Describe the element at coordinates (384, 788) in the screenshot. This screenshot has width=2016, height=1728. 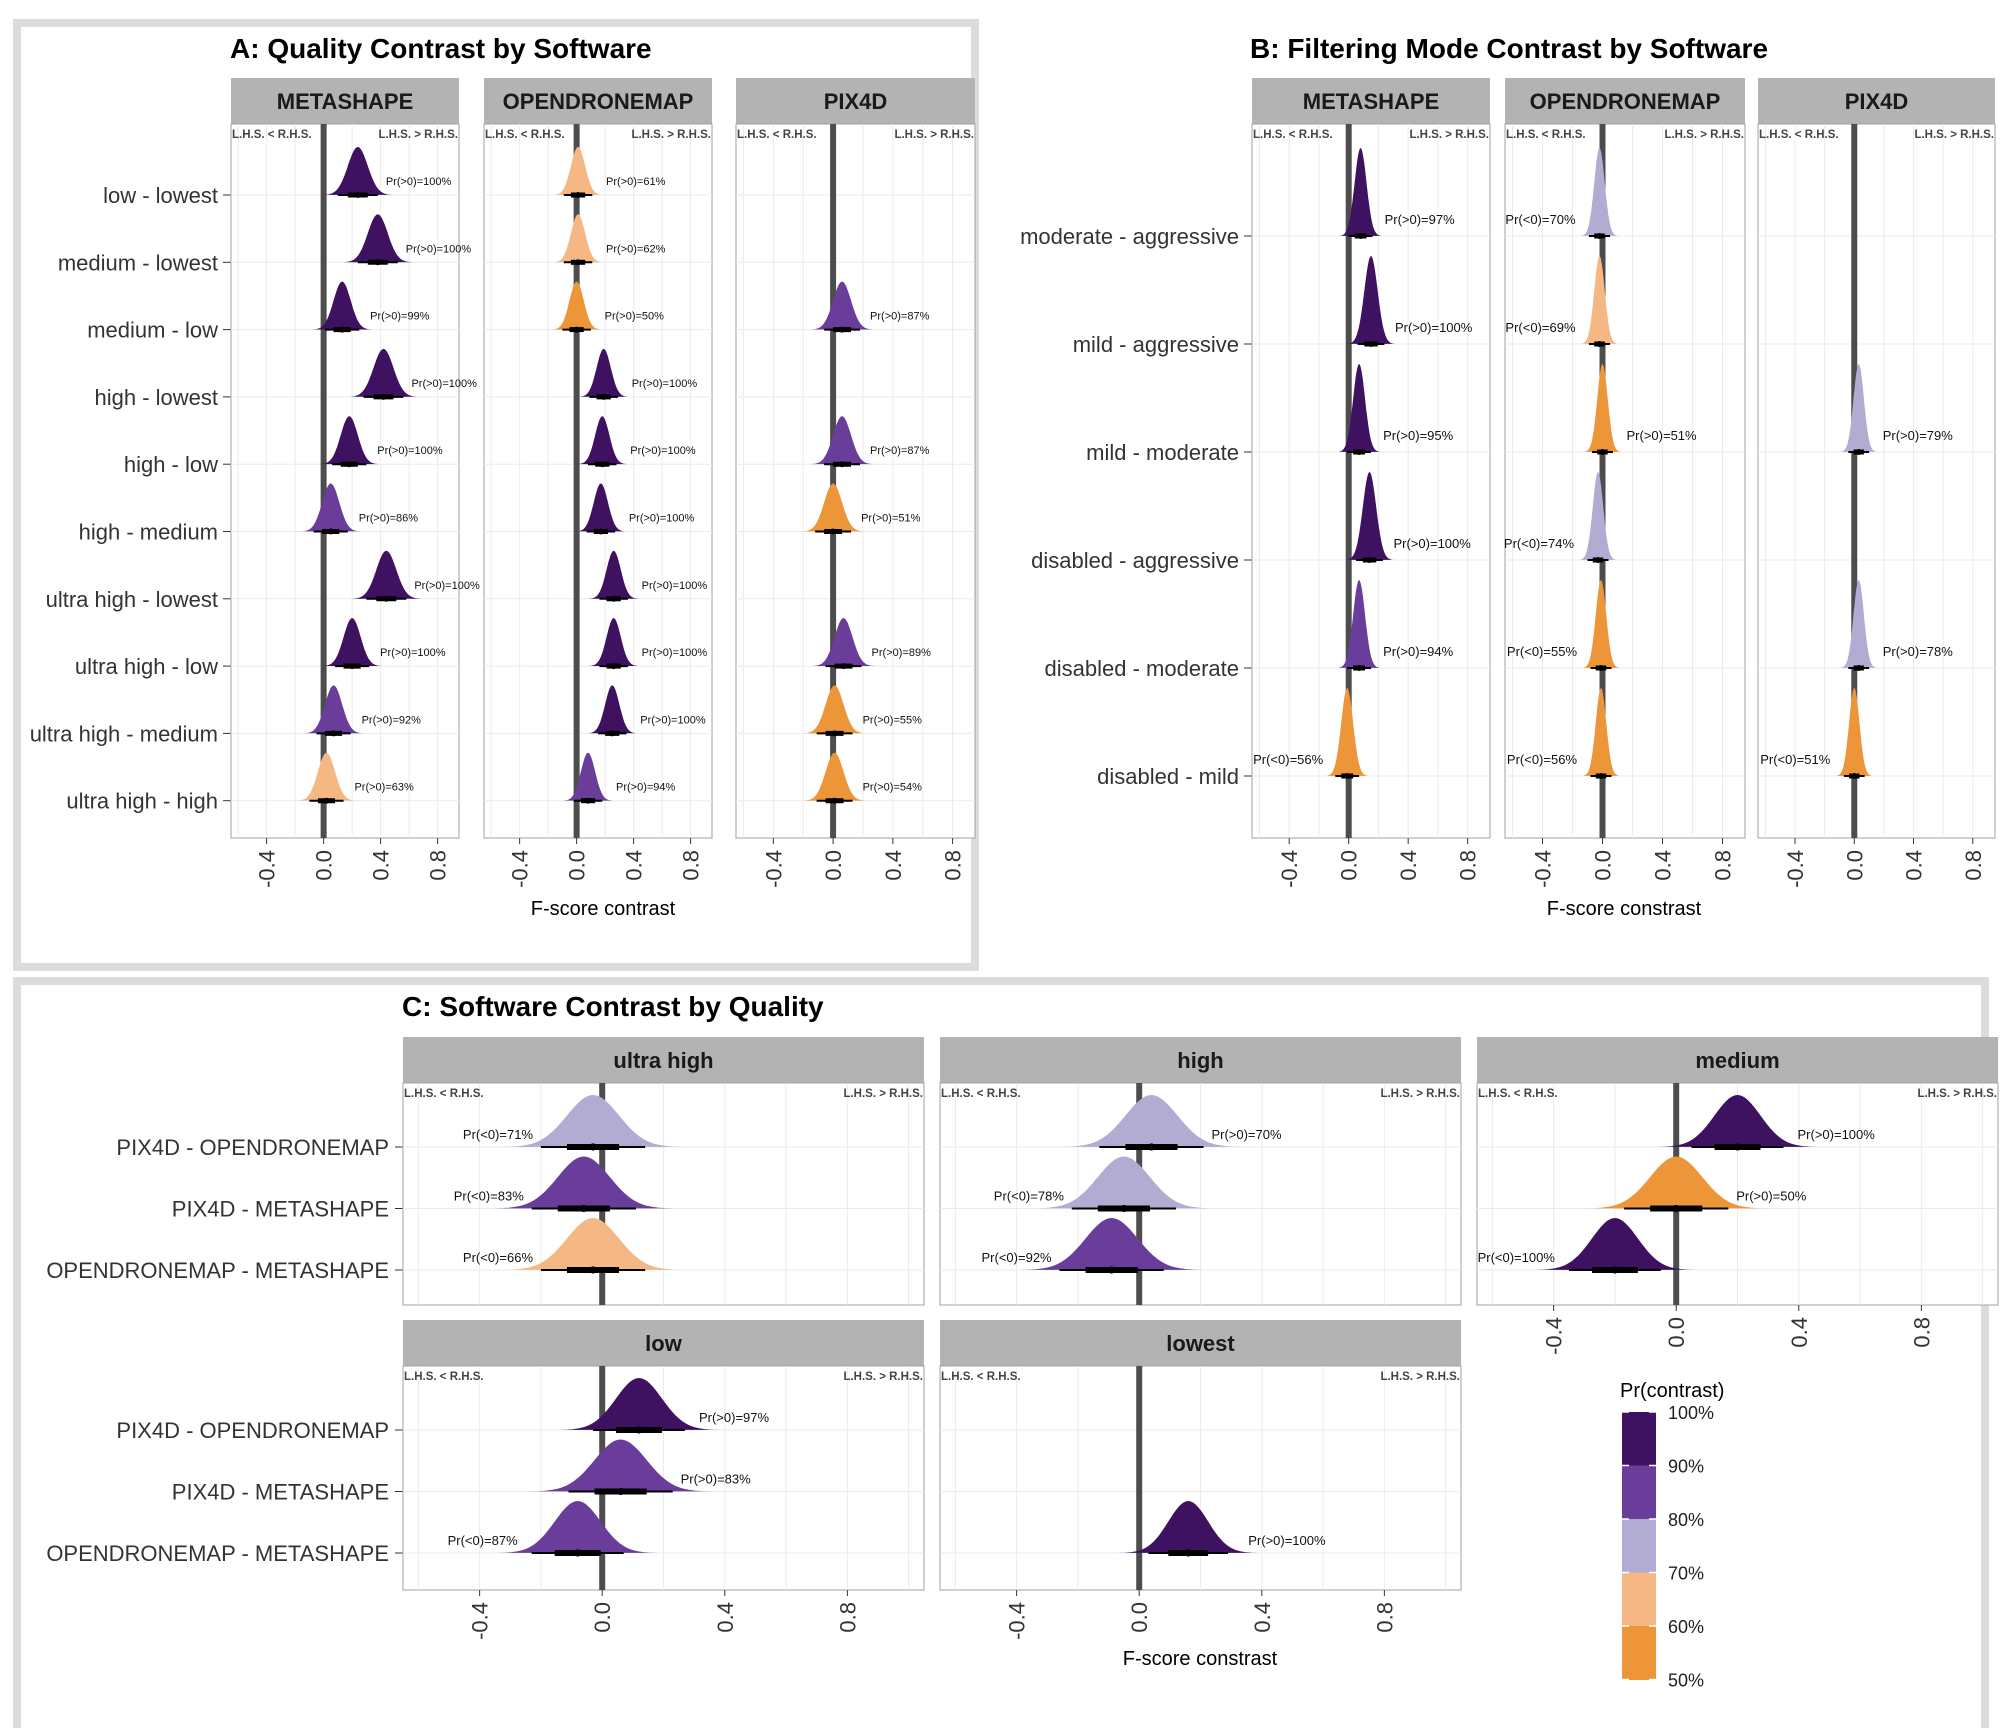
I see `prob-label: Pr(>0)=63%` at that location.